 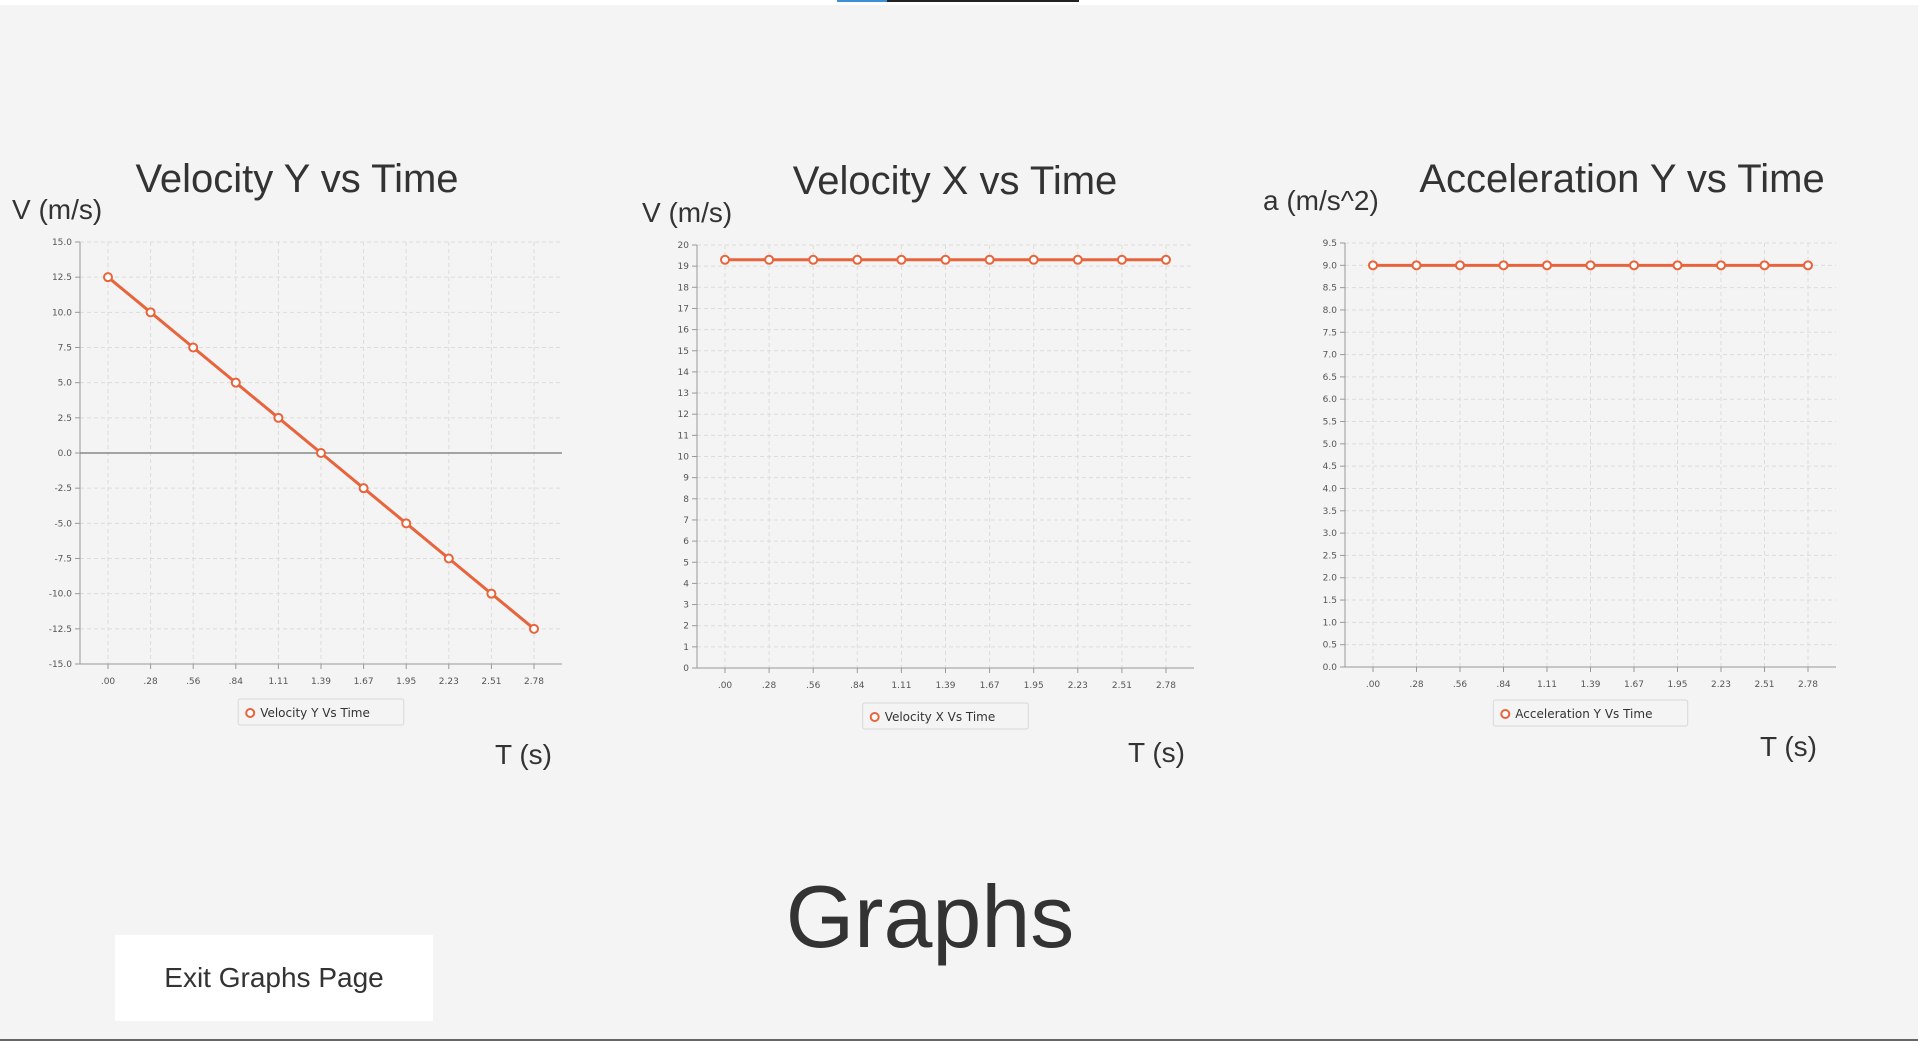 I want to click on y-tick-label: -7.5, so click(x=63, y=560).